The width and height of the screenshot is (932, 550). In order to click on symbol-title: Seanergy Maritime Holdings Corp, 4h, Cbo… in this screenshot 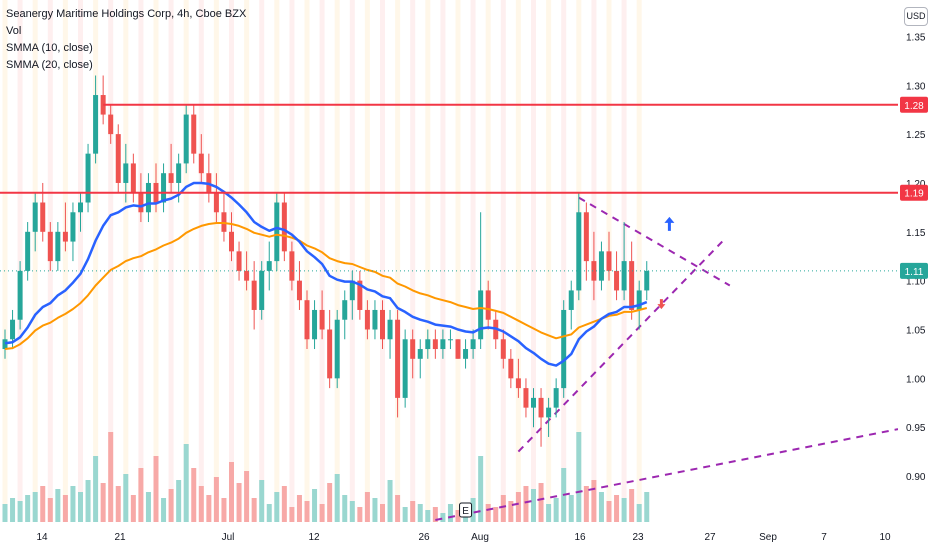, I will do `click(126, 14)`.